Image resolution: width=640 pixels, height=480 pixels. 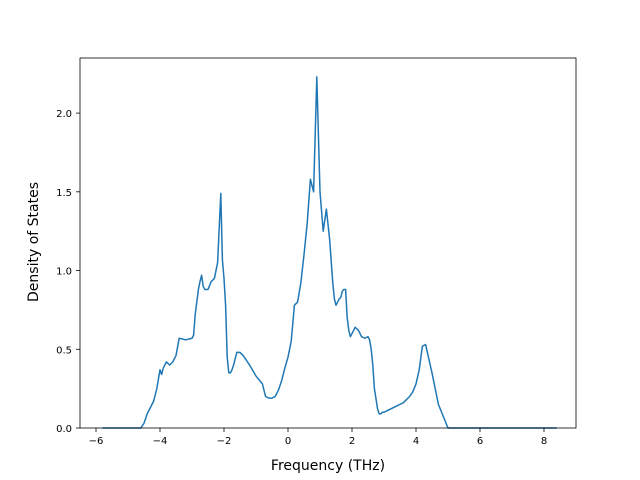 What do you see at coordinates (328, 466) in the screenshot?
I see `x-axis-title: Frequency (THz)` at bounding box center [328, 466].